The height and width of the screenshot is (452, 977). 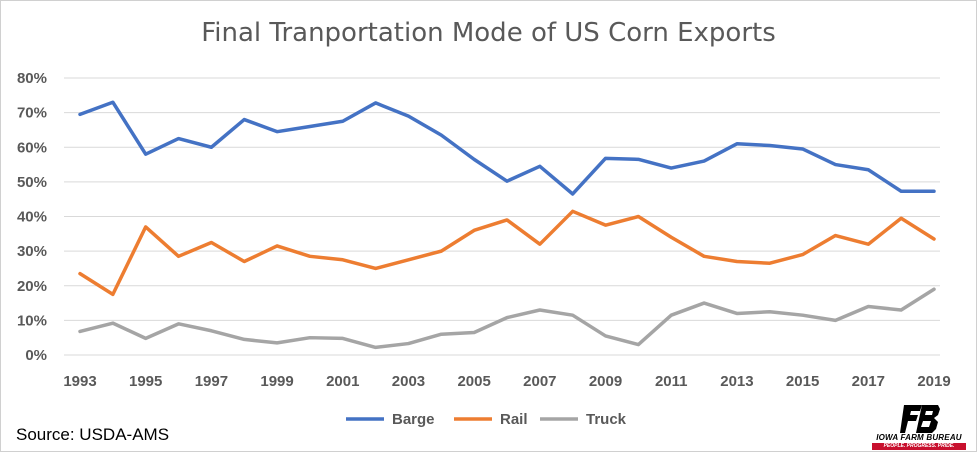 What do you see at coordinates (408, 381) in the screenshot?
I see `x-tick-label: 2003` at bounding box center [408, 381].